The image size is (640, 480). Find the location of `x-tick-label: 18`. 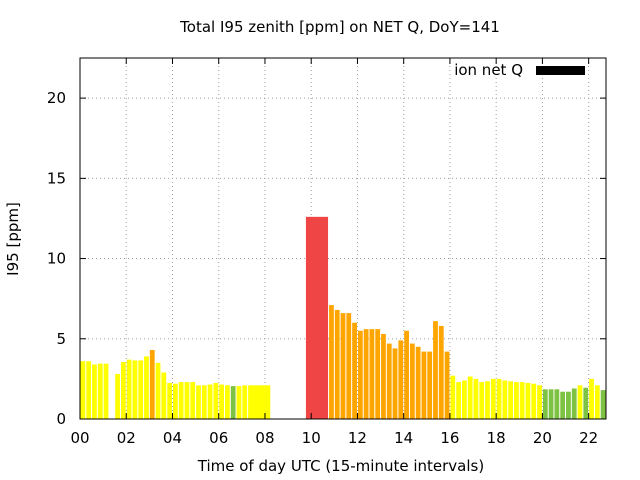

x-tick-label: 18 is located at coordinates (496, 438).